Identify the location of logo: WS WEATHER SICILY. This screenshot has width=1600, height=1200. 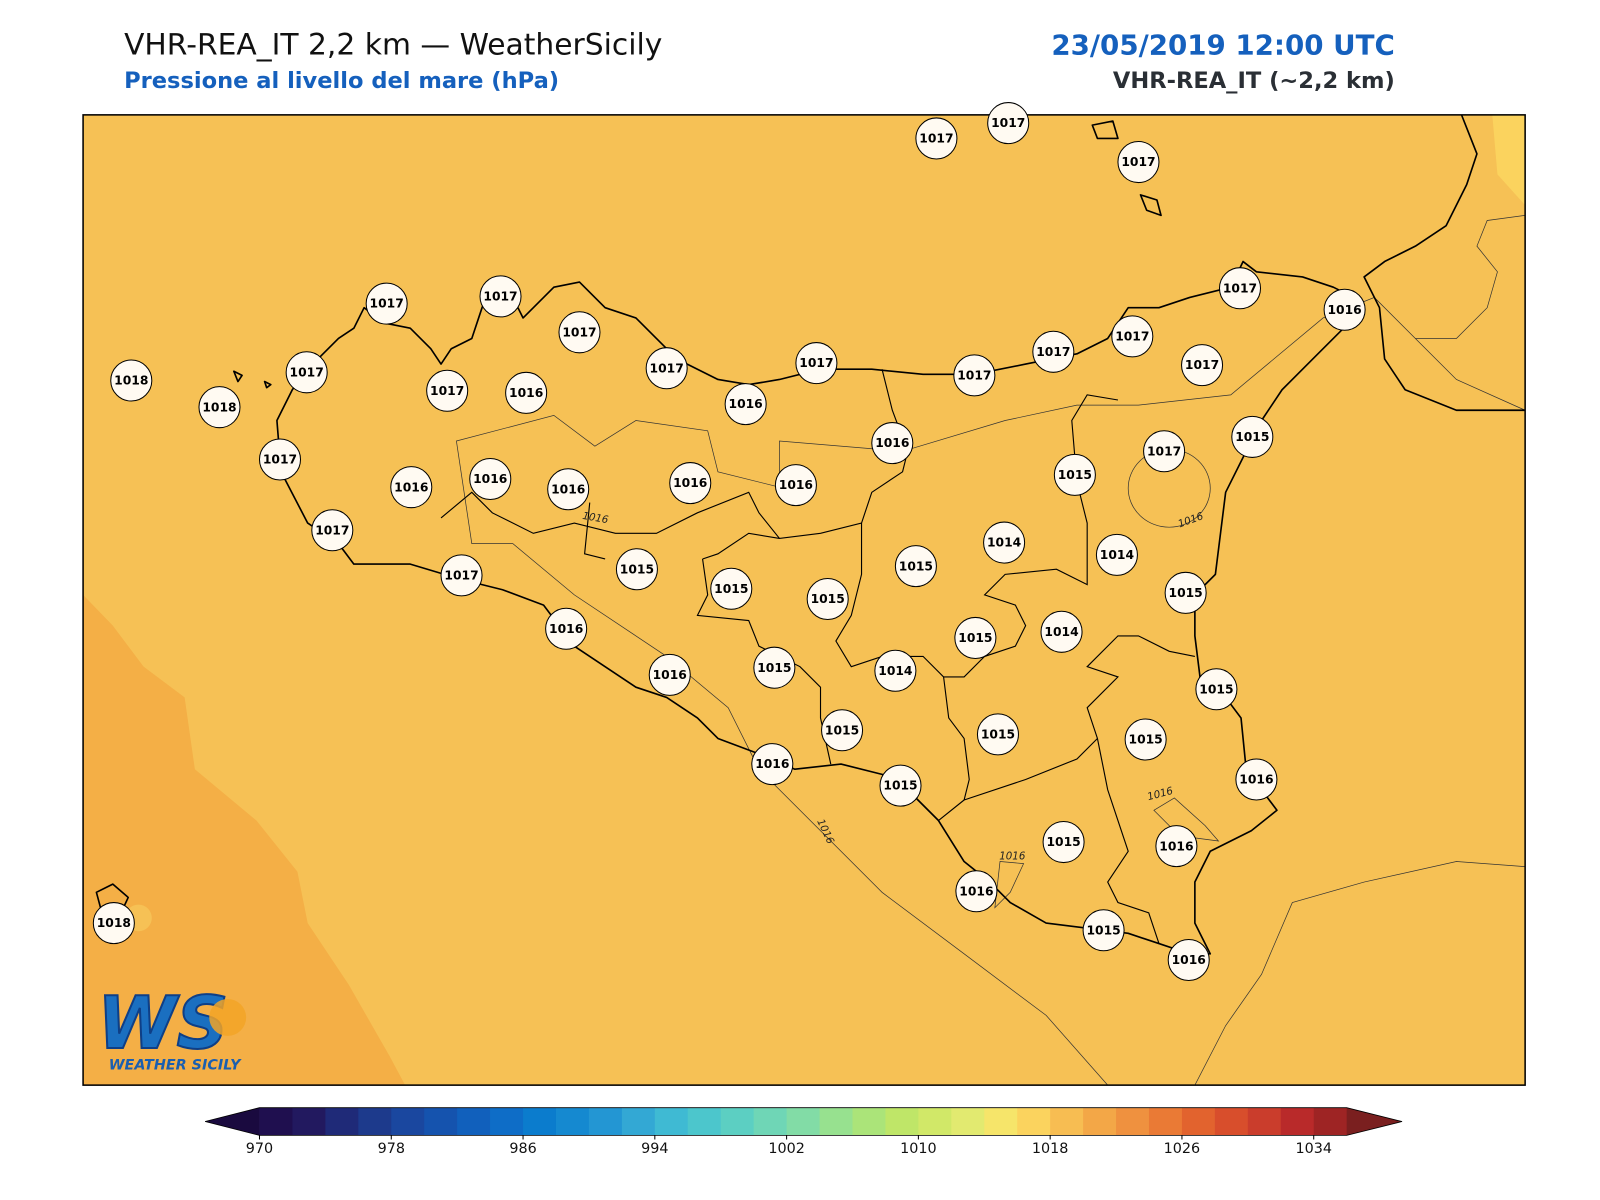
(171, 1027).